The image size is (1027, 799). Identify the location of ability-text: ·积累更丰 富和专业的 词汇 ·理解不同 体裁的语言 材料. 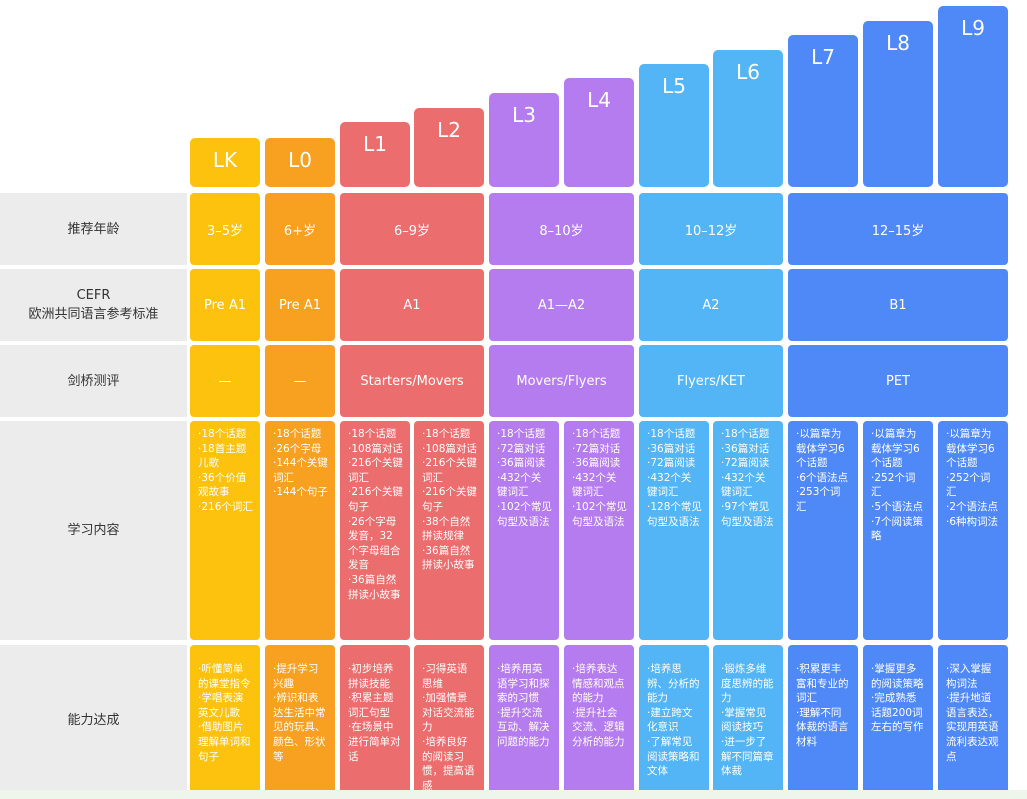
(822, 705).